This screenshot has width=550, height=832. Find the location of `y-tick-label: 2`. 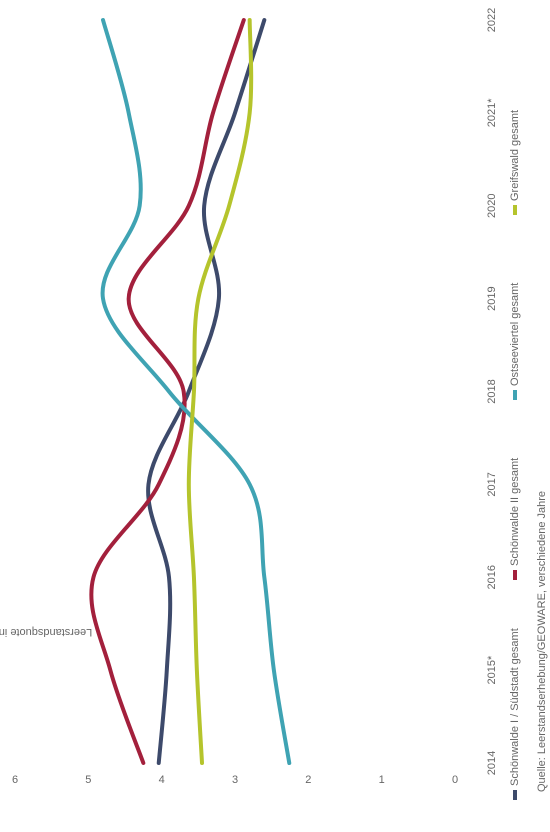

y-tick-label: 2 is located at coordinates (308, 780).